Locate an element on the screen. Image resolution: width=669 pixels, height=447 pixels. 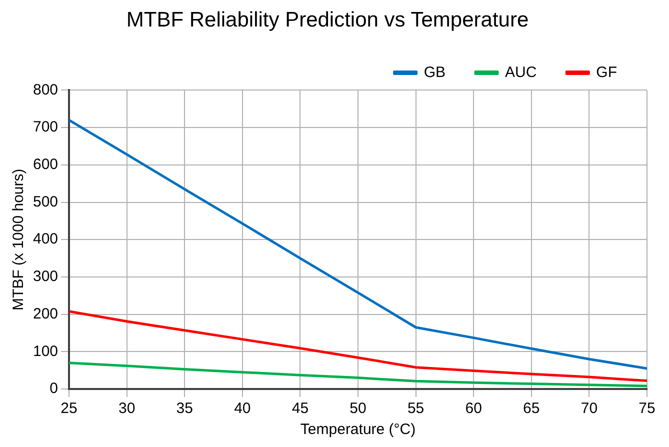
y-tick-label: 600 is located at coordinates (45, 165).